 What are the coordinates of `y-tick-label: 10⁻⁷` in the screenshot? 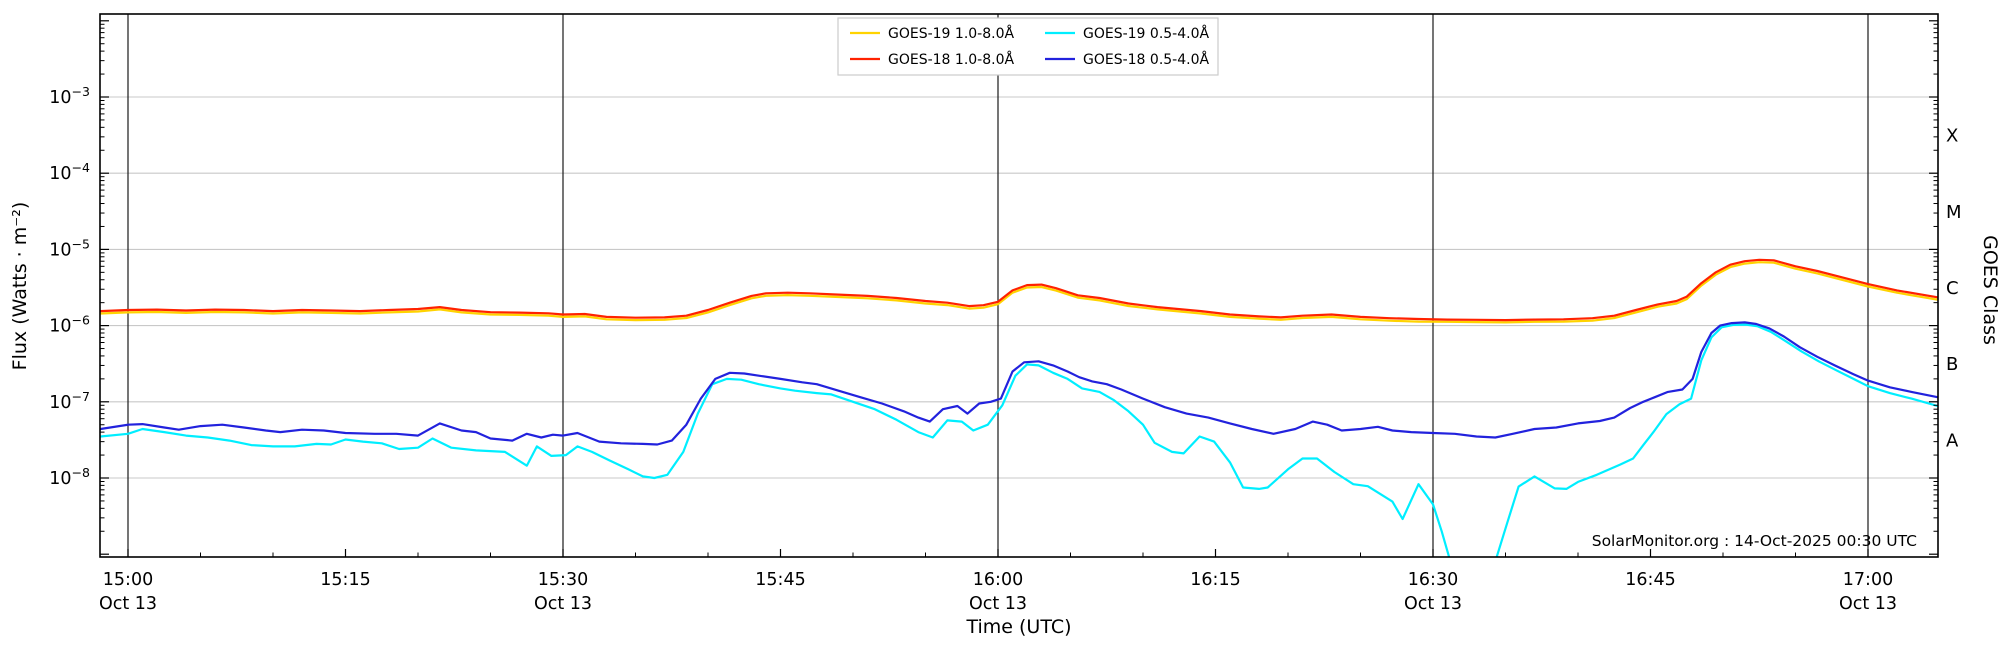 It's located at (69, 401).